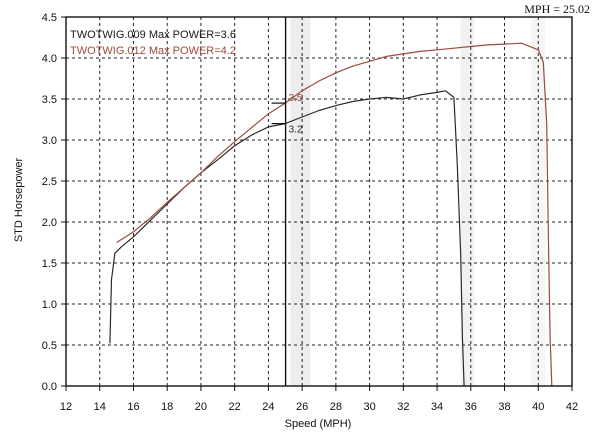 This screenshot has width=600, height=432. I want to click on y-tick-label: 0.0, so click(49, 387).